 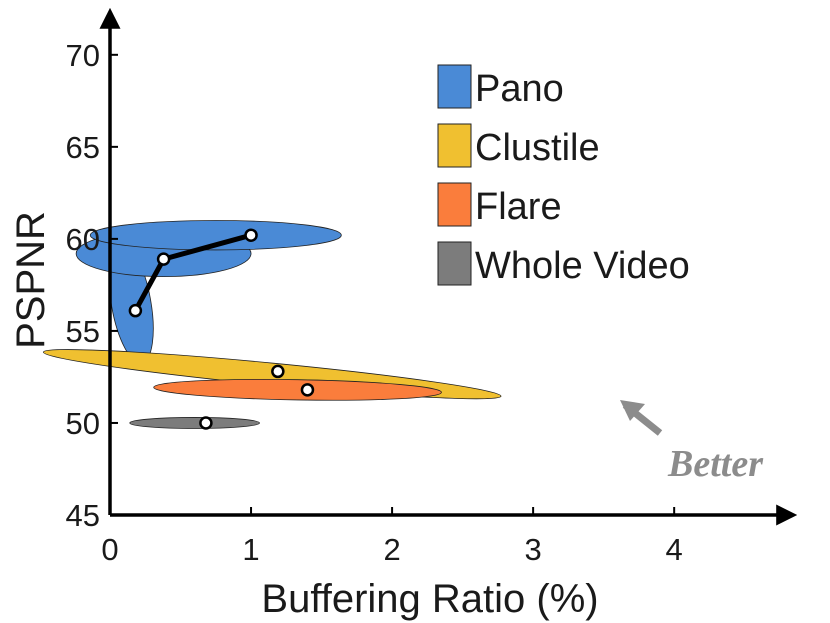 I want to click on x-tick-label-1: 1, so click(x=250, y=549).